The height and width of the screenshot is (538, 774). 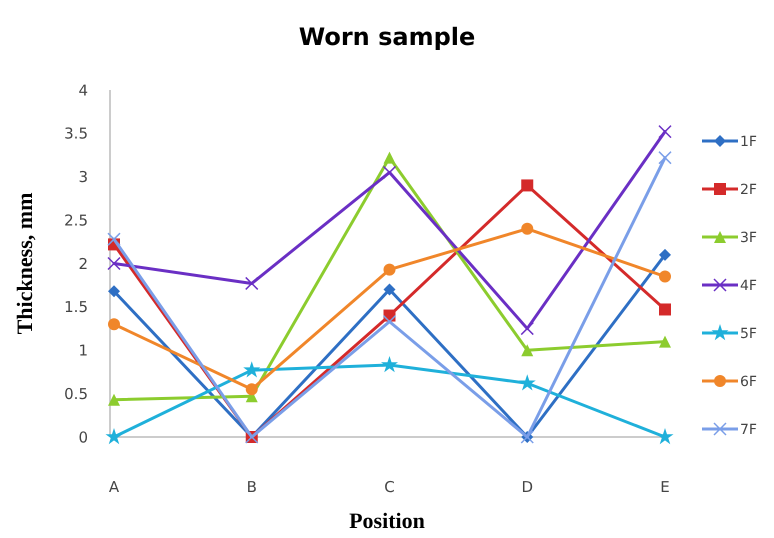 I want to click on y-tick-label: 2.5, so click(x=76, y=220).